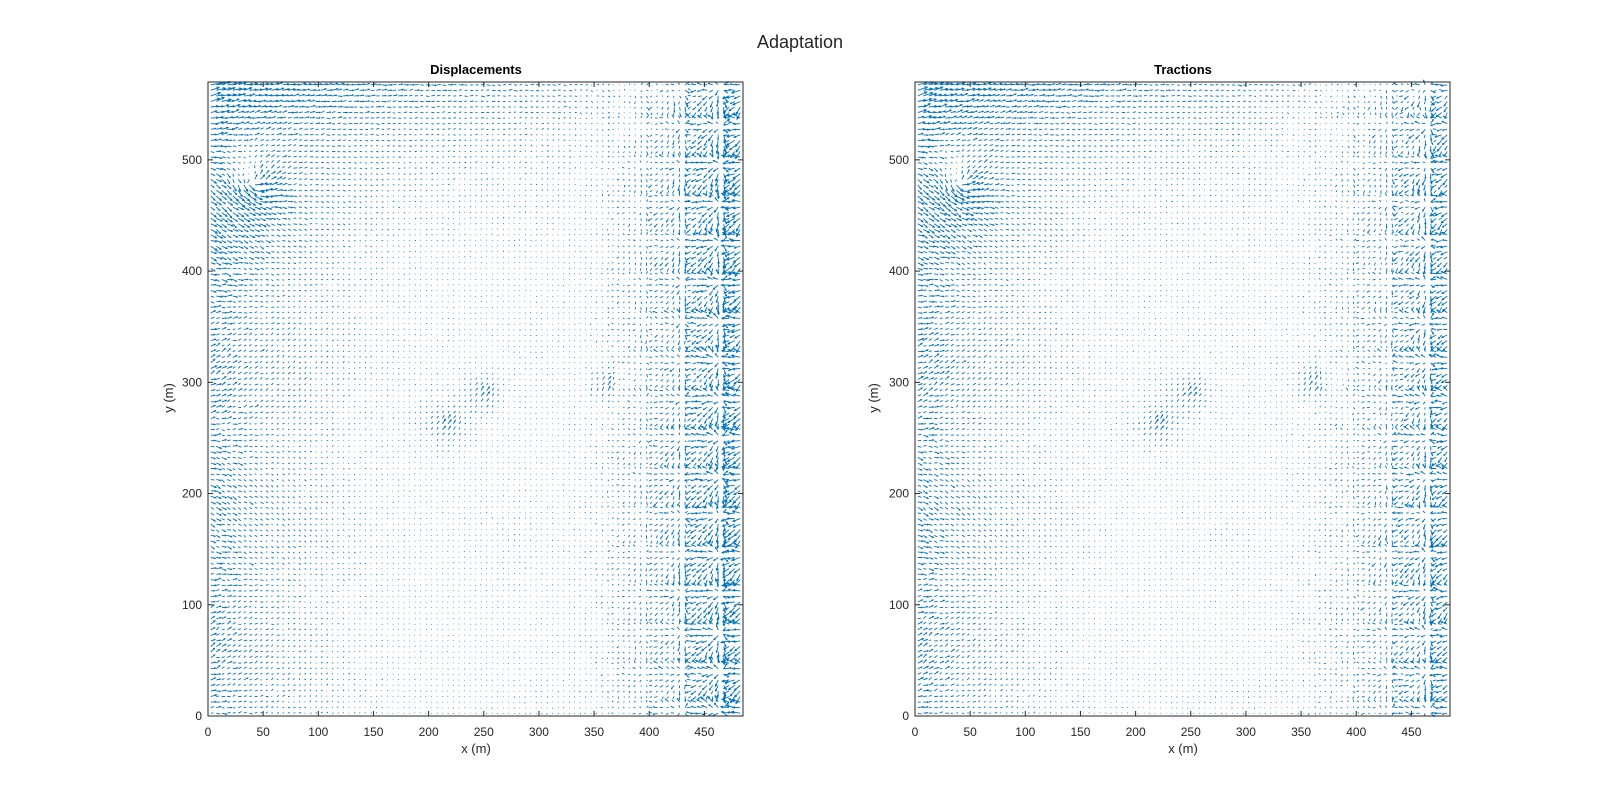 This screenshot has height=800, width=1600. Describe the element at coordinates (800, 42) in the screenshot. I see `figure-title: Adaptation` at that location.